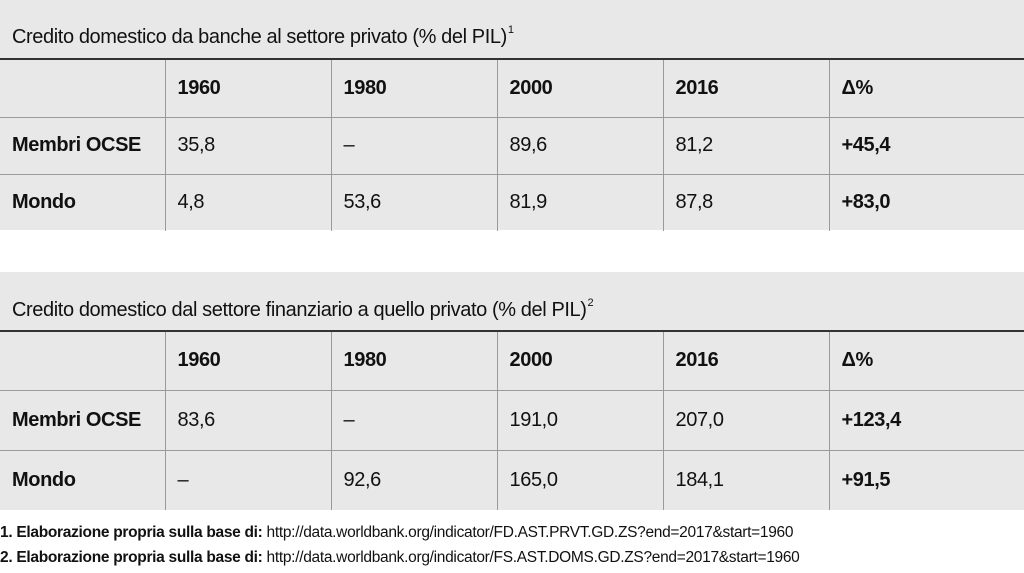  What do you see at coordinates (580, 202) in the screenshot?
I see `table-cell: 81,9` at bounding box center [580, 202].